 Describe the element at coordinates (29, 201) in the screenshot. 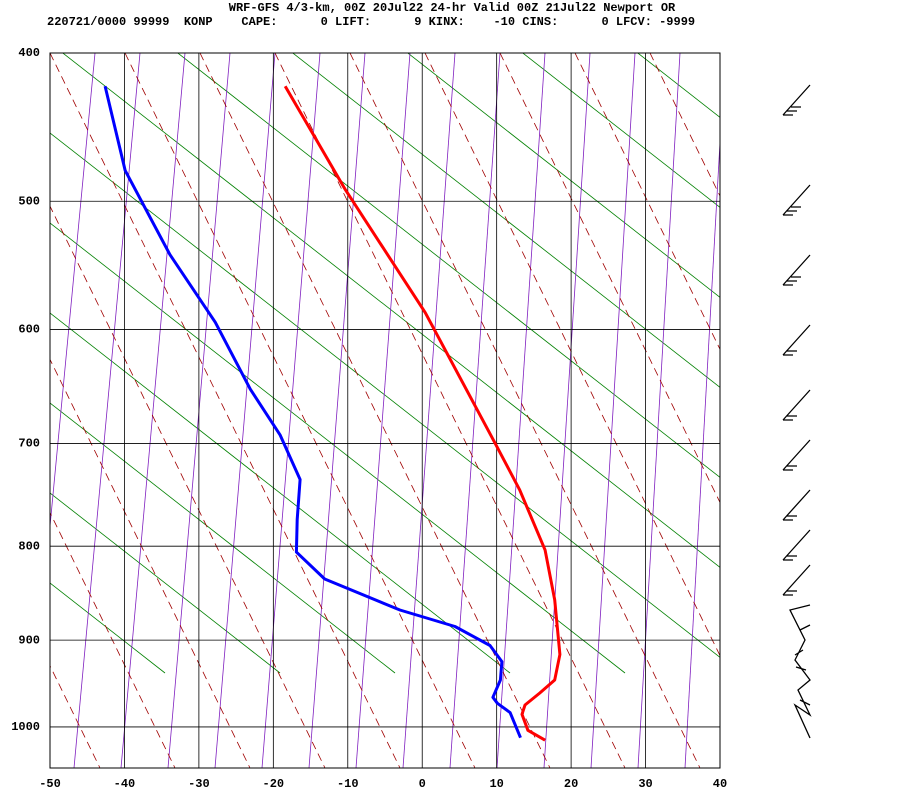

I see `y-tick-label: 500` at that location.